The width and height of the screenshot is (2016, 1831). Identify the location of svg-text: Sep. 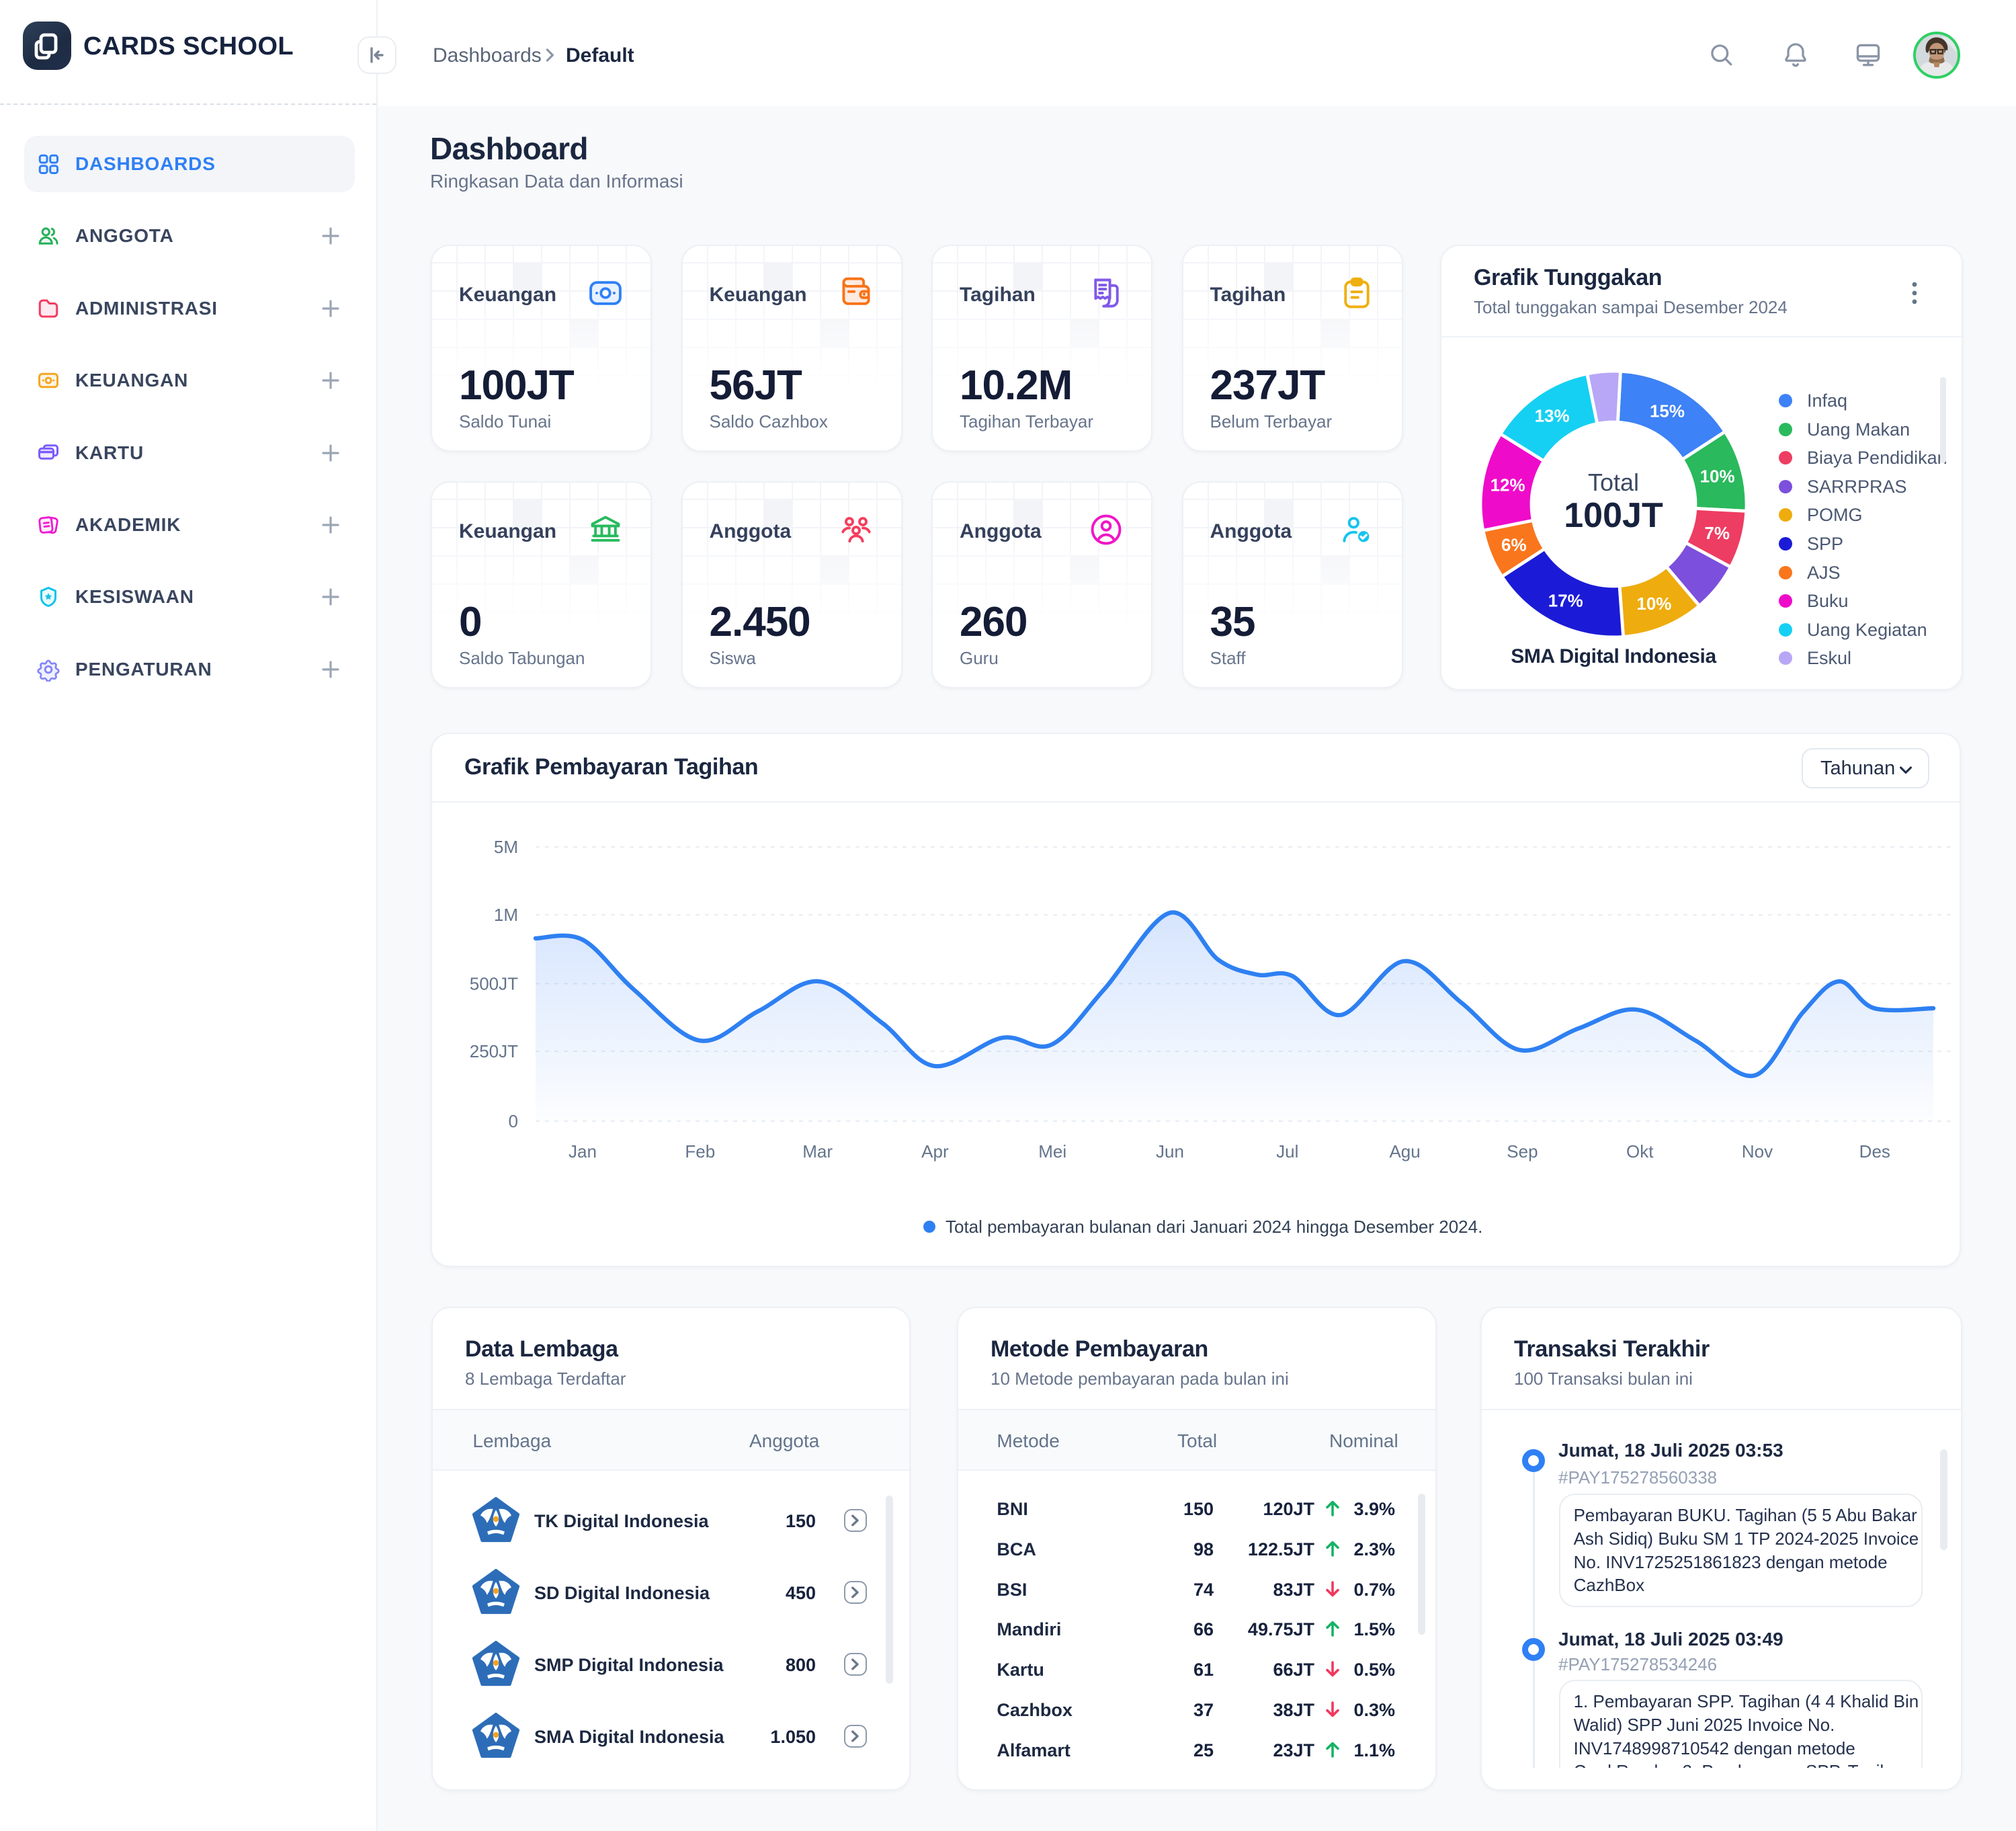
(1522, 1151).